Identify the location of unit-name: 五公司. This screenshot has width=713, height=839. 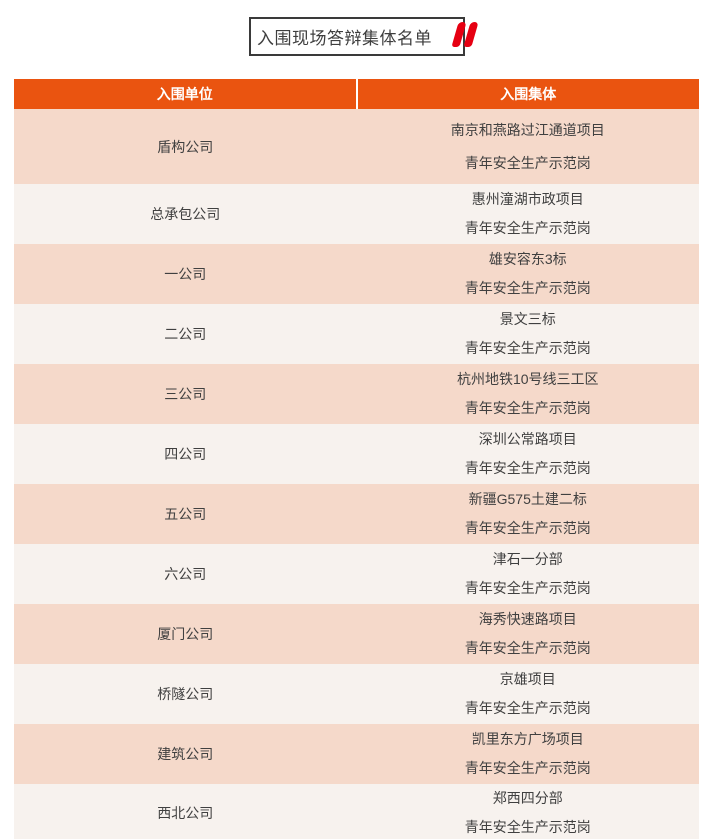
(185, 514).